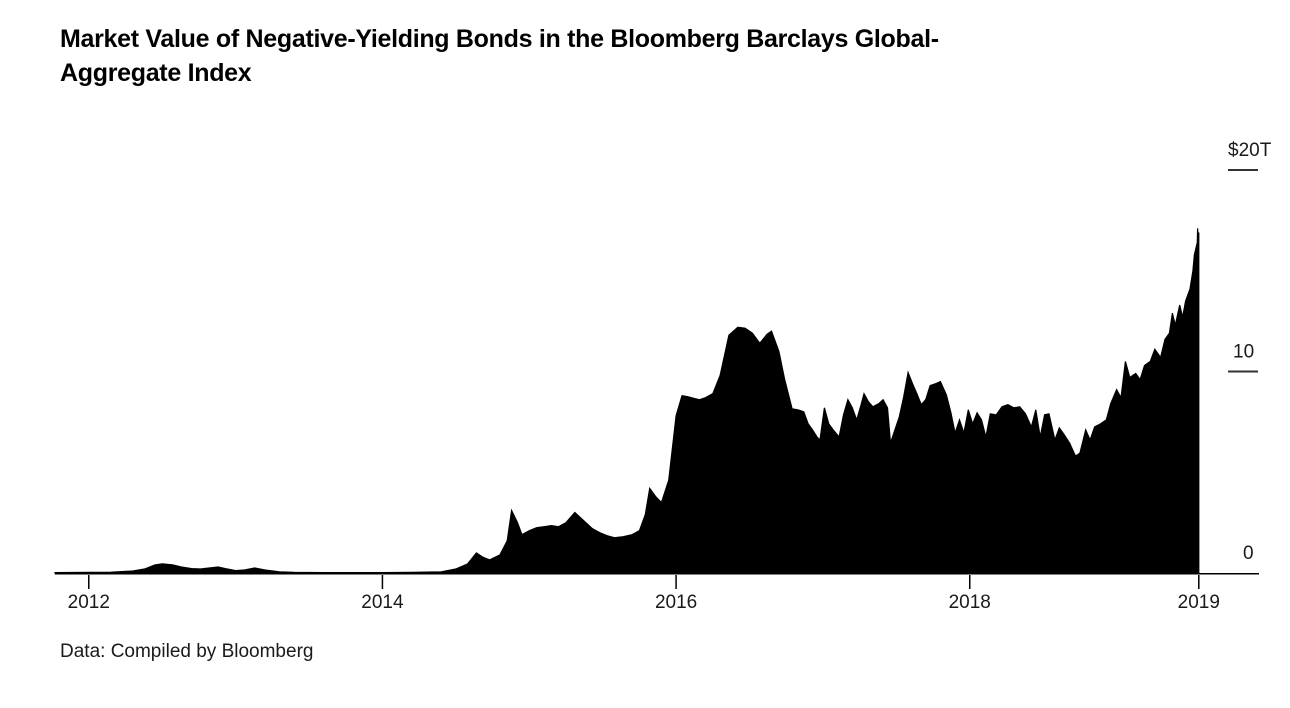 Image resolution: width=1290 pixels, height=708 pixels. Describe the element at coordinates (1243, 352) in the screenshot. I see `y-axis-tick-label: 10` at that location.